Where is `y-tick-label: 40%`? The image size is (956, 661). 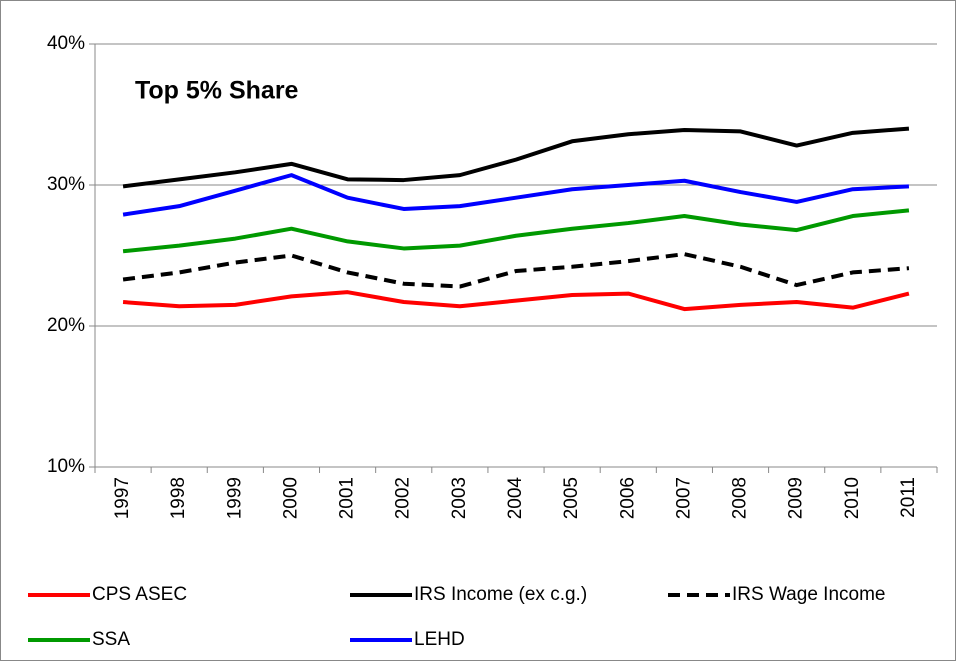 y-tick-label: 40% is located at coordinates (66, 43).